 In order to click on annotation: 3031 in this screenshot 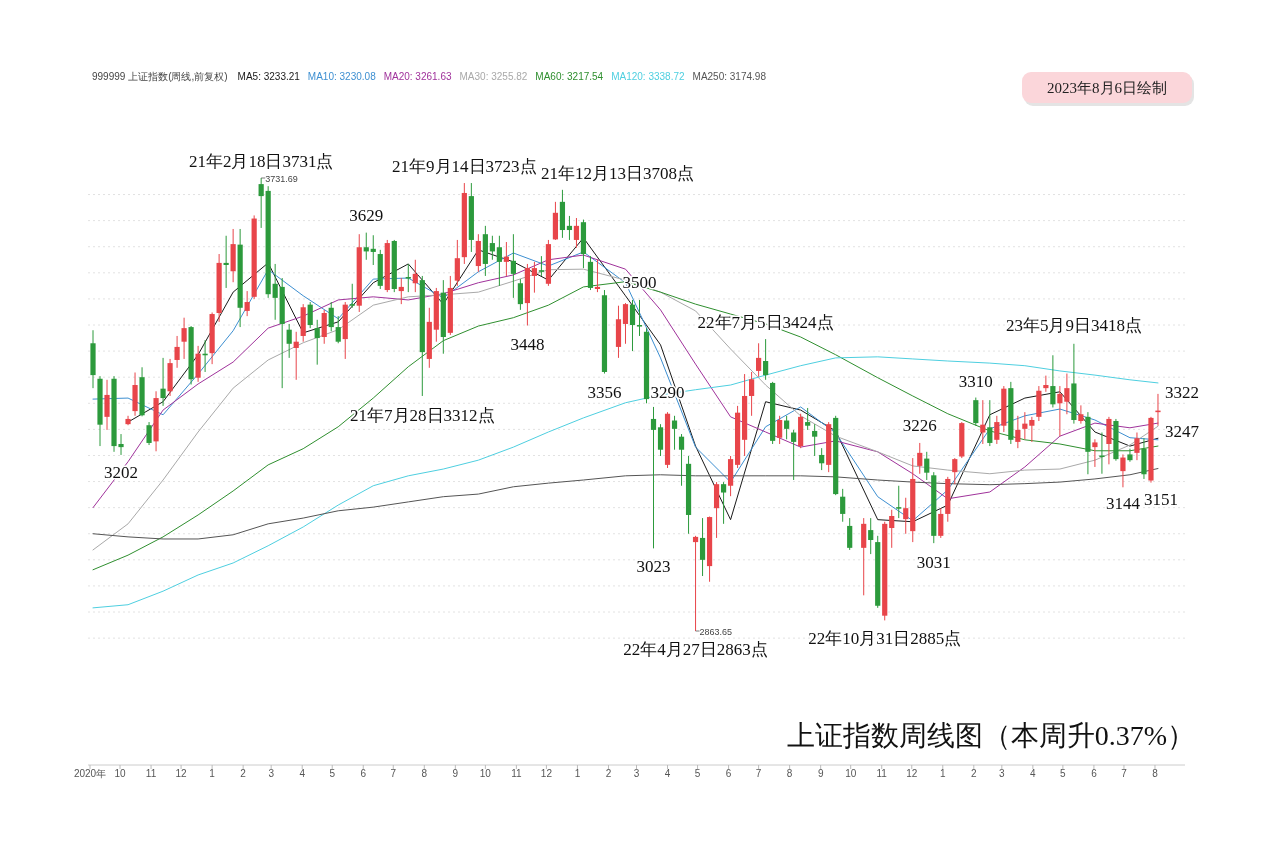, I will do `click(933, 562)`.